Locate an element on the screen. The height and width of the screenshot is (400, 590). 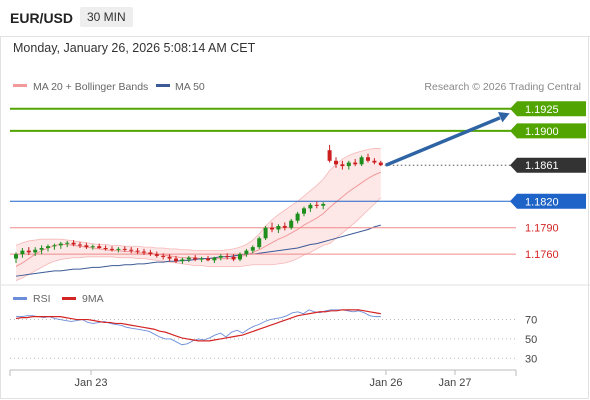
rsi-tick-30: 30 is located at coordinates (531, 359).